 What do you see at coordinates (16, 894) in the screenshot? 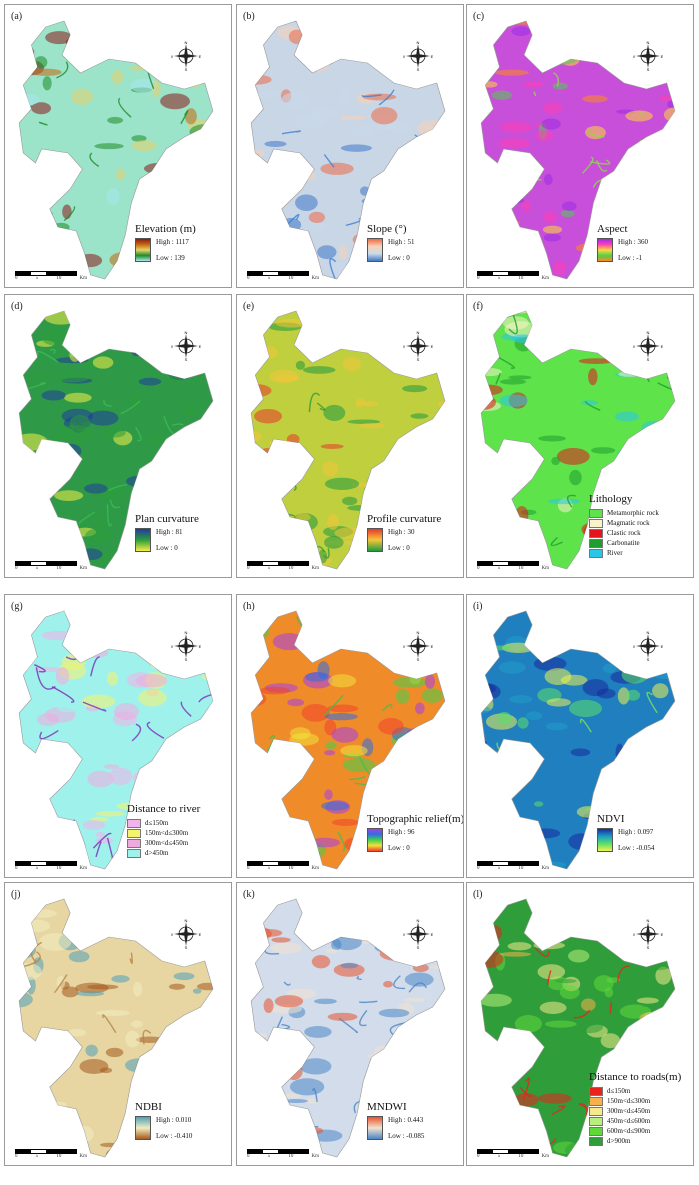
I see `panel-label: (j)` at bounding box center [16, 894].